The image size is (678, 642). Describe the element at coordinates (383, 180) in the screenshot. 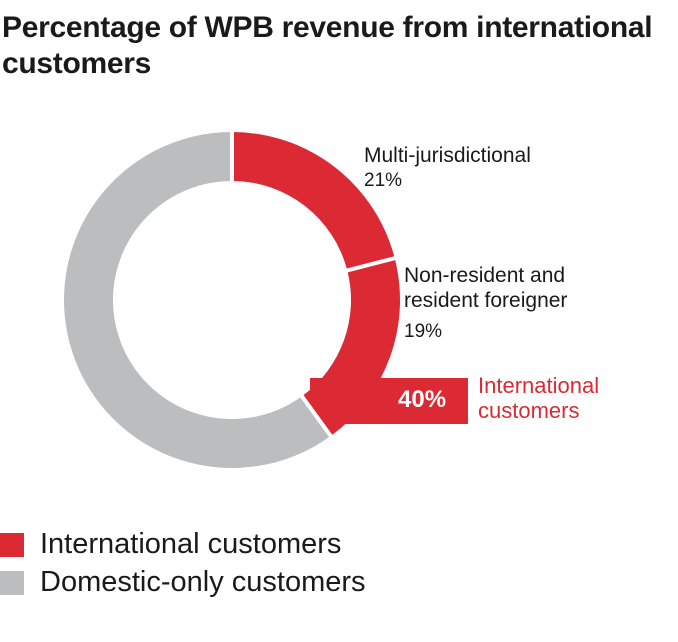

I see `slice-label-multi-value: 21%` at that location.